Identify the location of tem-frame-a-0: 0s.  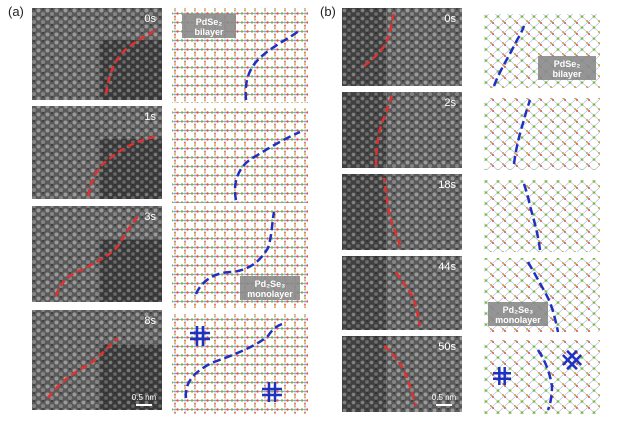
(97, 54).